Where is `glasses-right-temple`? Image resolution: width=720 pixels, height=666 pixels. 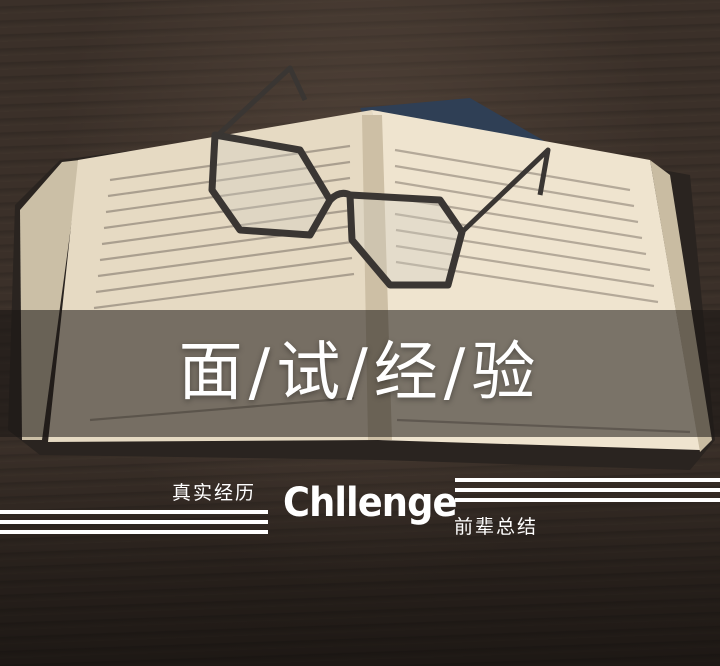
glasses-right-temple is located at coordinates (505, 190).